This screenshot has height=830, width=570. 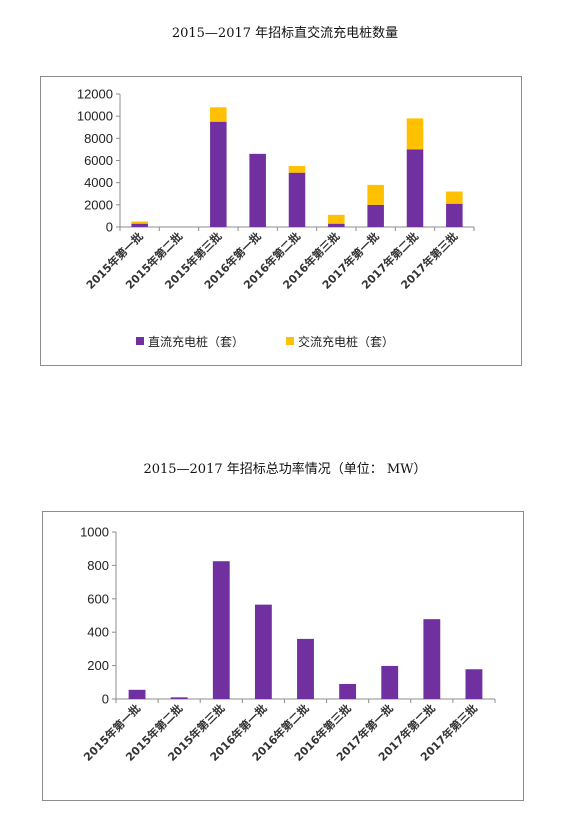 I want to click on y-tick-label: 400, so click(x=98, y=632).